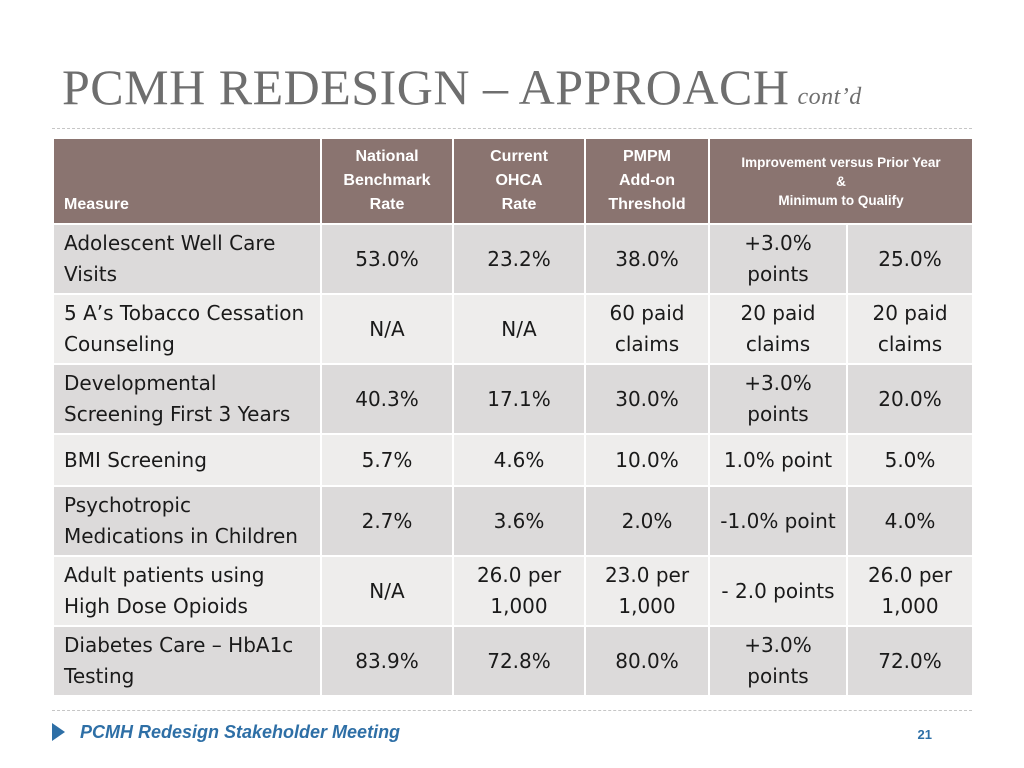  What do you see at coordinates (184, 313) in the screenshot?
I see `cell-line: 5 A’s Tobacco Cessation` at bounding box center [184, 313].